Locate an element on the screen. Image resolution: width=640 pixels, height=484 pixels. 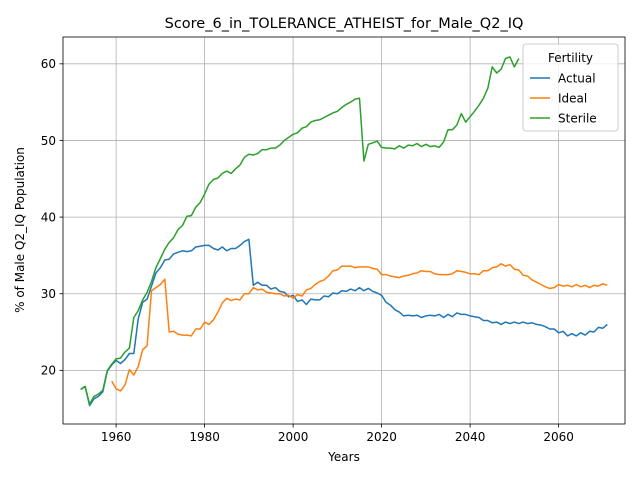
legend-label-ideal: Ideal is located at coordinates (572, 98).